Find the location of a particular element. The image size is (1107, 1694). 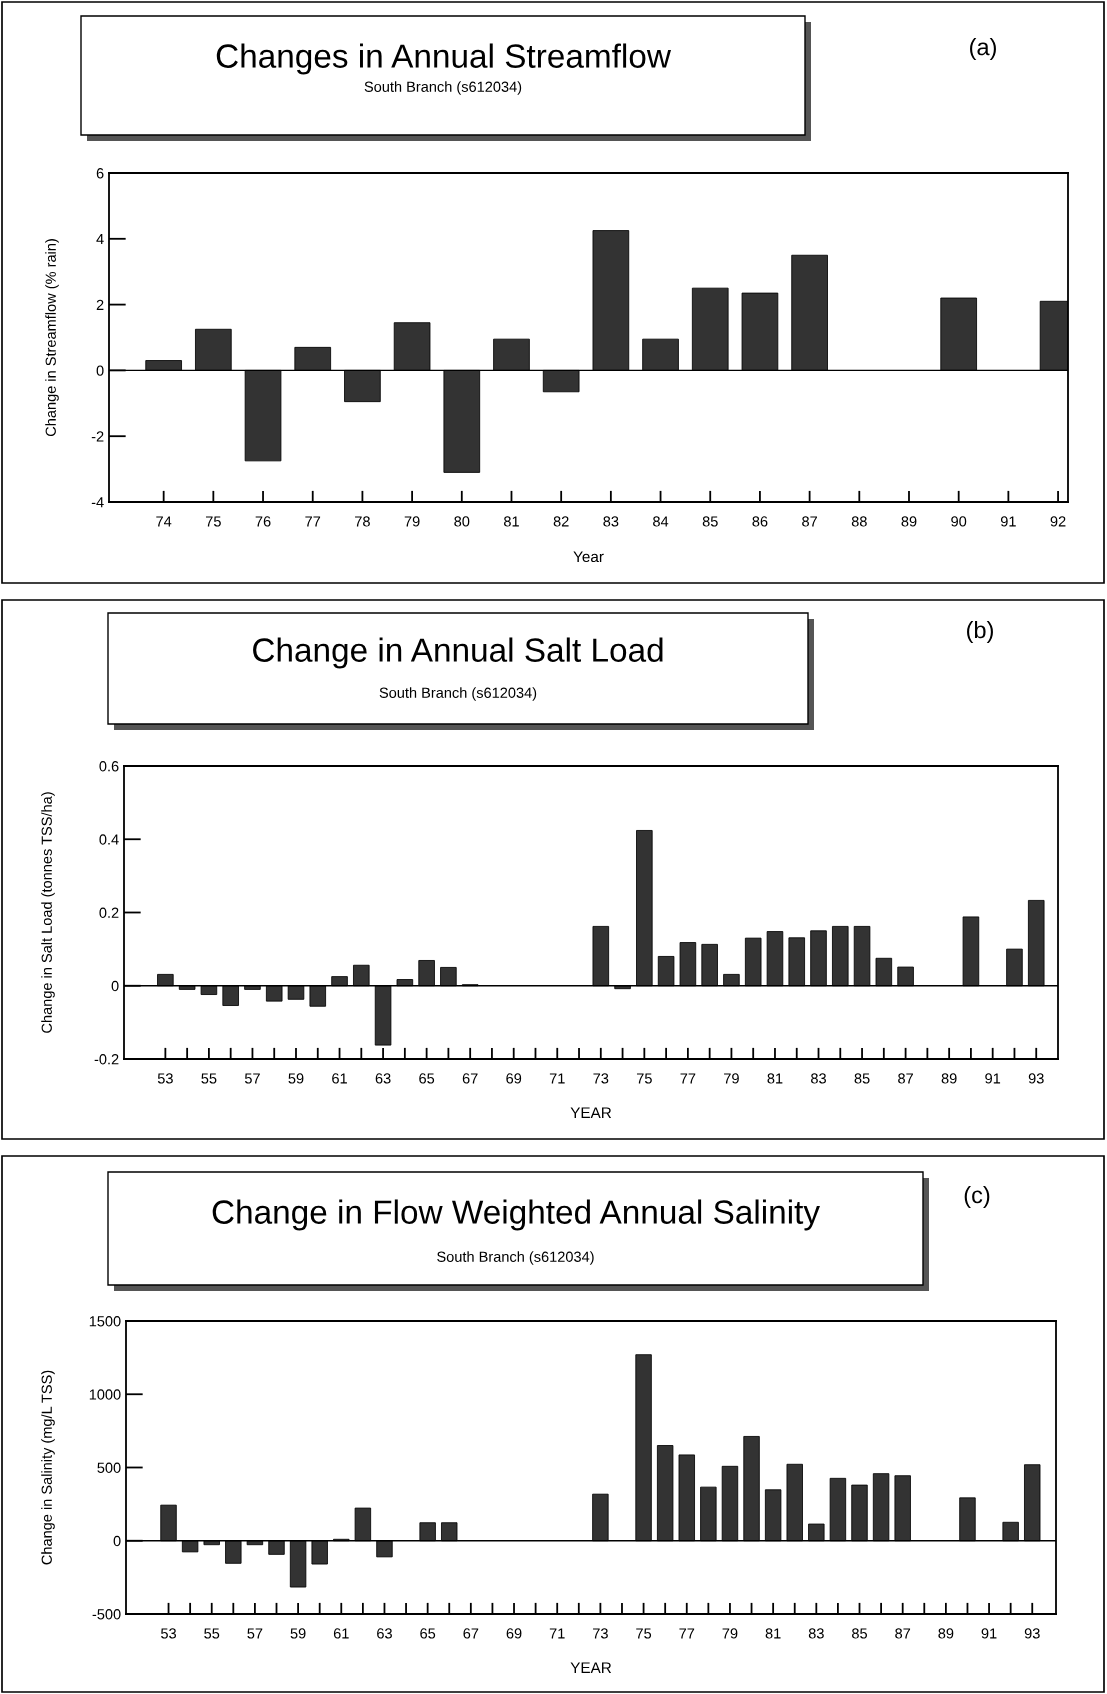

y-tick-label: 0.4 is located at coordinates (109, 839).